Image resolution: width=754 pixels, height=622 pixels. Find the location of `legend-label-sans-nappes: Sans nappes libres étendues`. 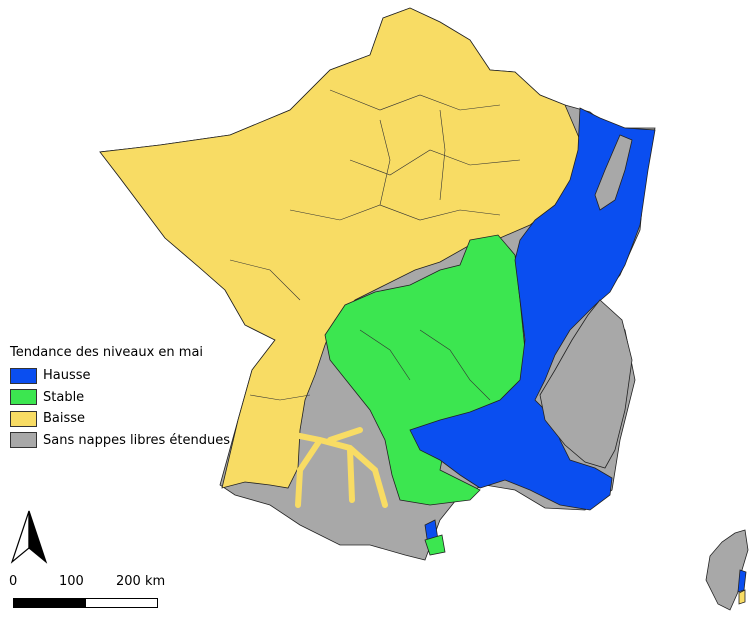

legend-label-sans-nappes: Sans nappes libres étendues is located at coordinates (137, 440).